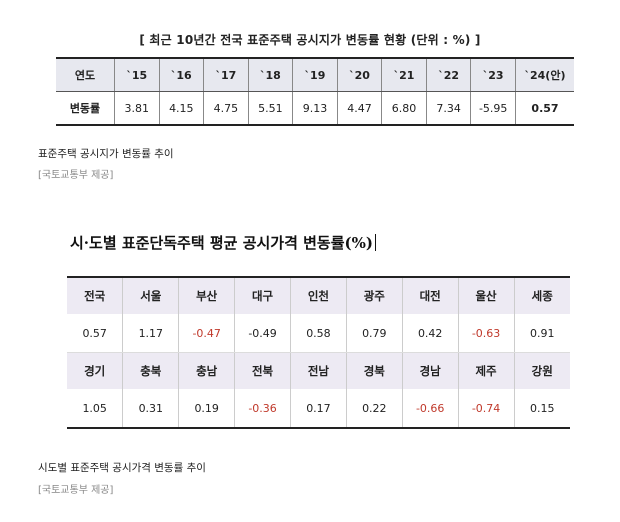  What do you see at coordinates (85, 108) in the screenshot?
I see `row-label-cell: 변동률` at bounding box center [85, 108].